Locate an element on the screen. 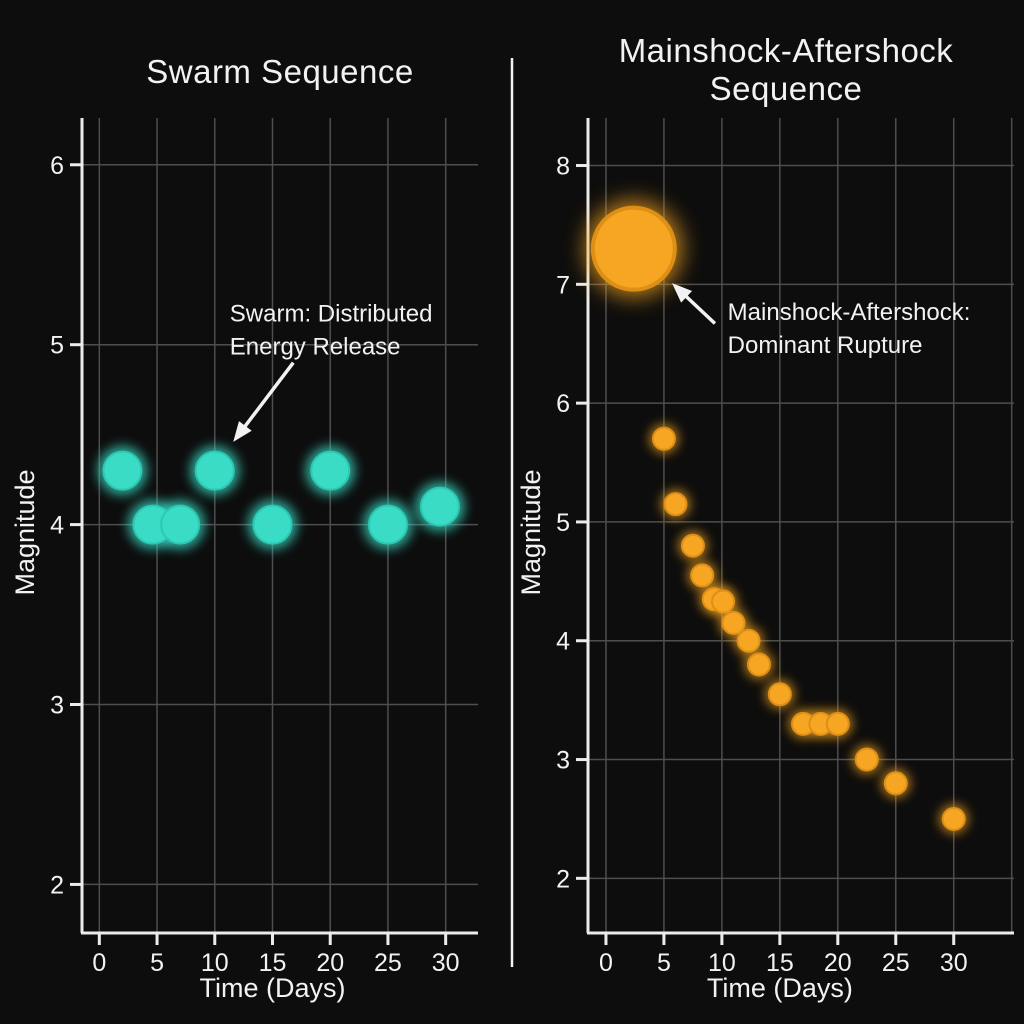 The height and width of the screenshot is (1024, 1024). y-tick-label: 8 is located at coordinates (563, 167).